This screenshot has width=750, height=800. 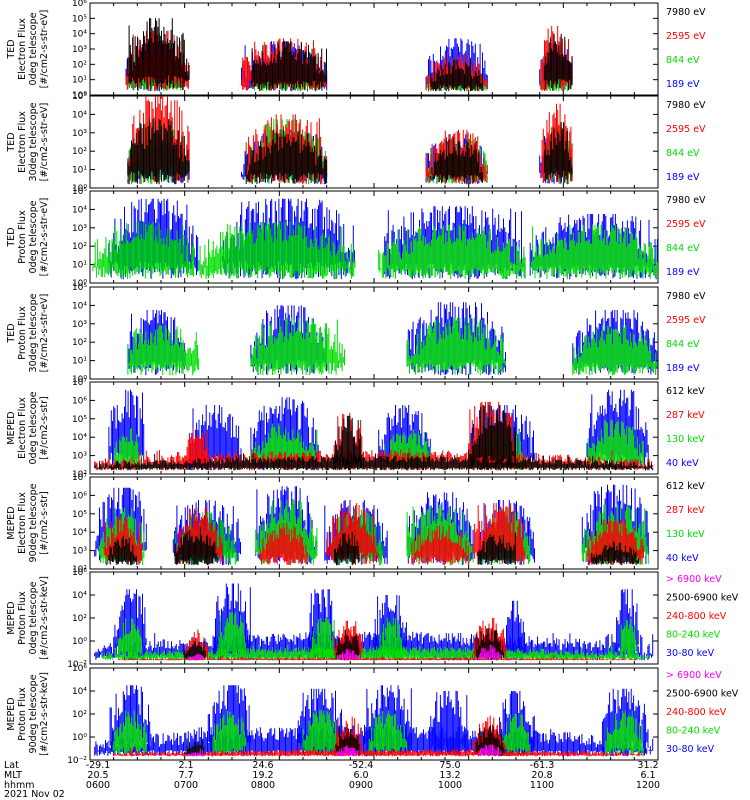 What do you see at coordinates (683, 84) in the screenshot?
I see `legend-entry: 189 eV` at bounding box center [683, 84].